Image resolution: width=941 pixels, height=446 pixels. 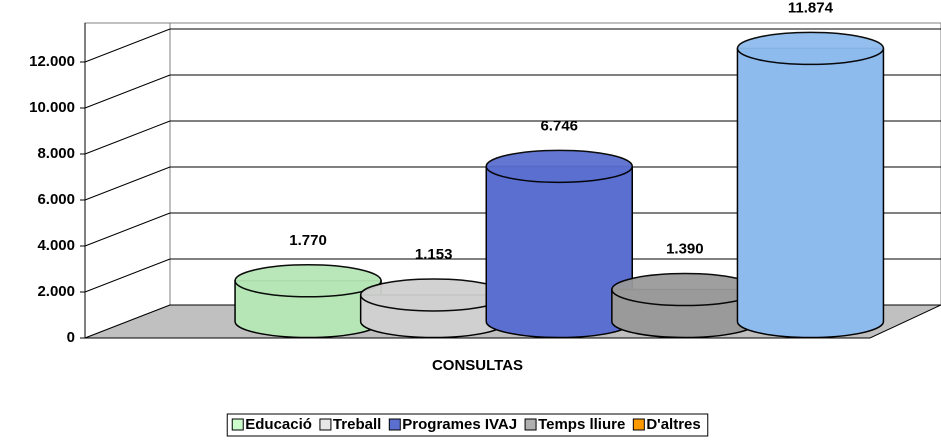 I want to click on value-label: 11.874, so click(x=811, y=8).